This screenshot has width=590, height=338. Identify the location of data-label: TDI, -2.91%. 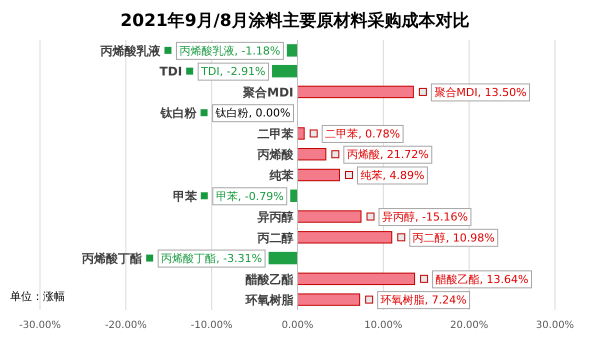
(233, 71).